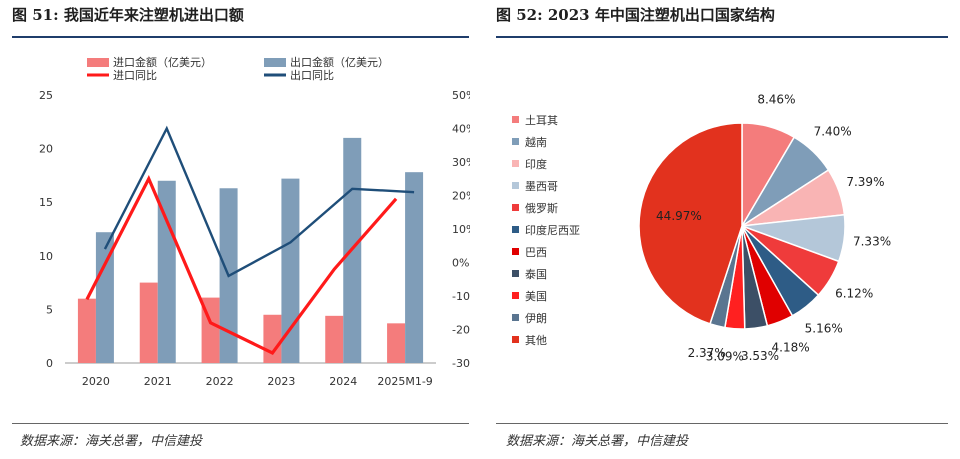 Image resolution: width=960 pixels, height=459 pixels. Describe the element at coordinates (536, 318) in the screenshot. I see `pie-legend-label: 伊朗` at that location.